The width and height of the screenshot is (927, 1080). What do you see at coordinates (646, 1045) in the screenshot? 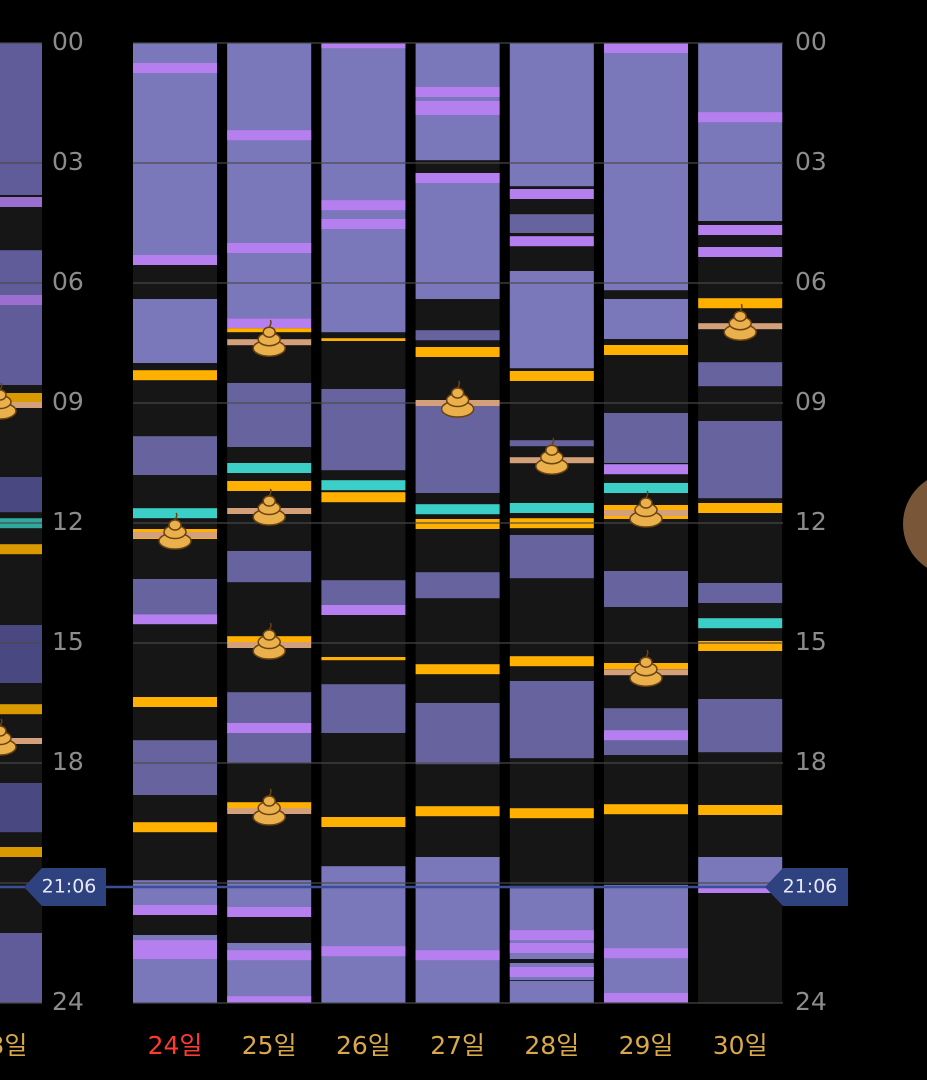
I see `day-label: 29일` at bounding box center [646, 1045].